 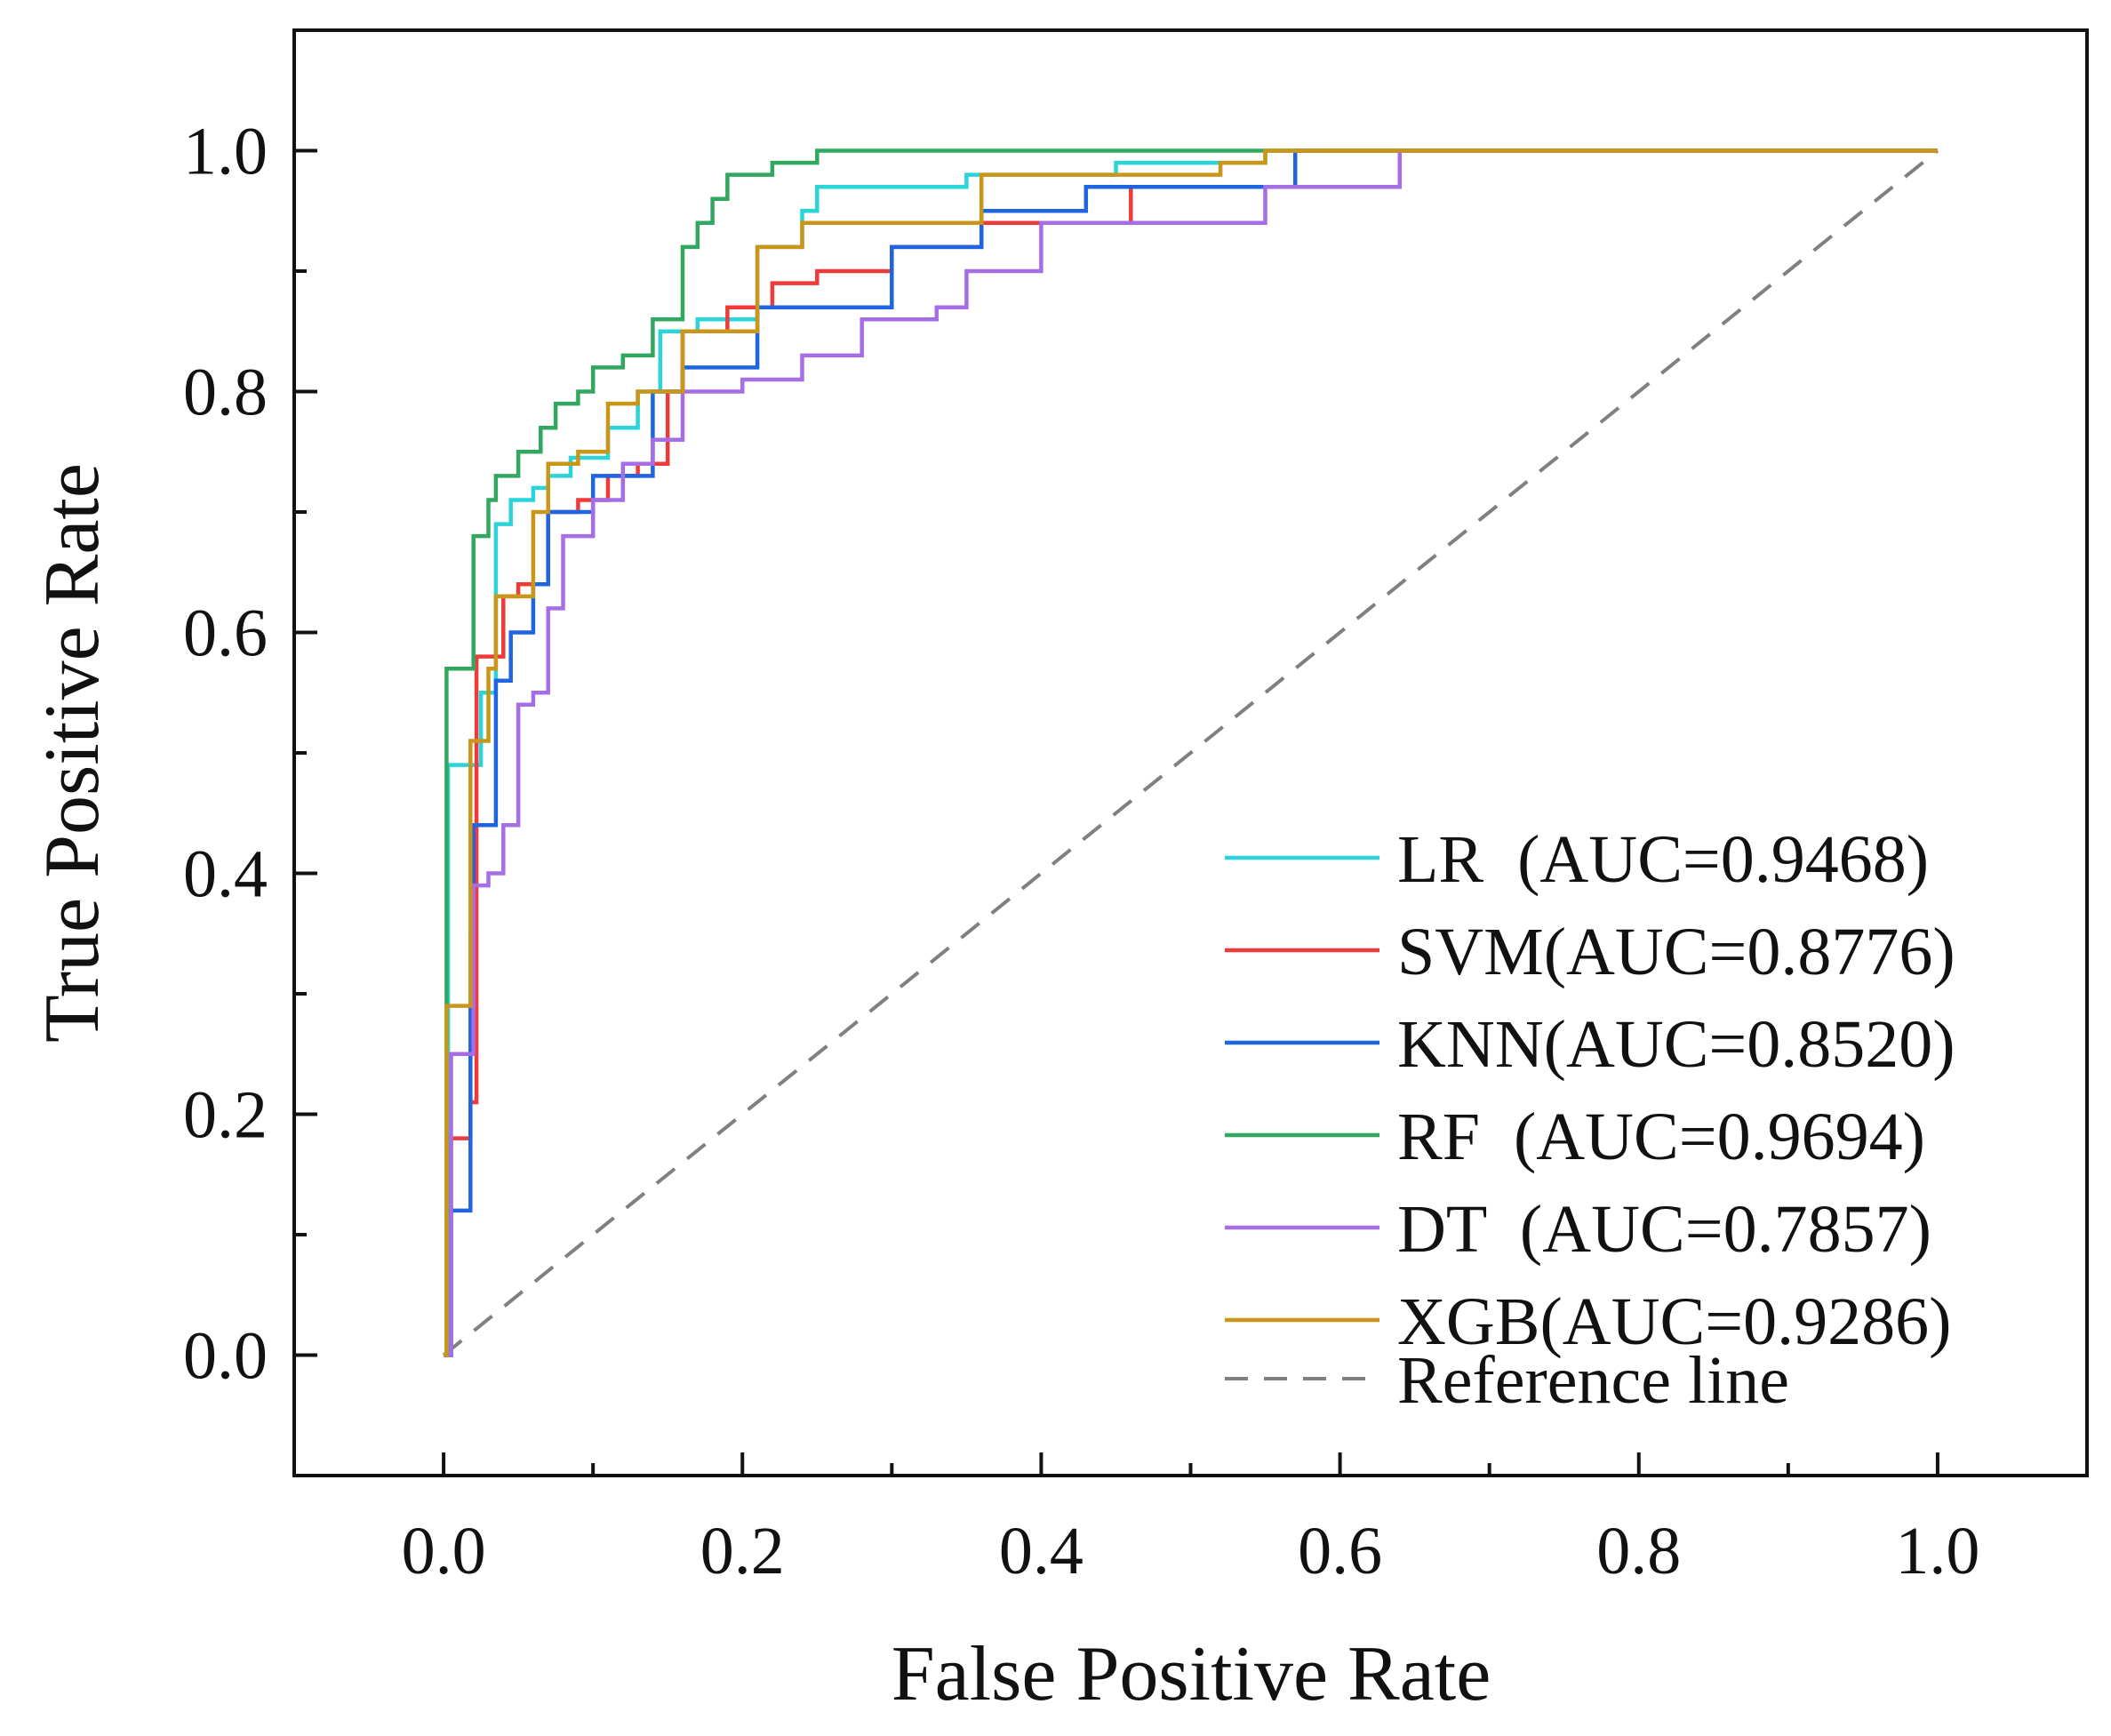 I want to click on x-tick-label: 0.2, so click(x=742, y=1551).